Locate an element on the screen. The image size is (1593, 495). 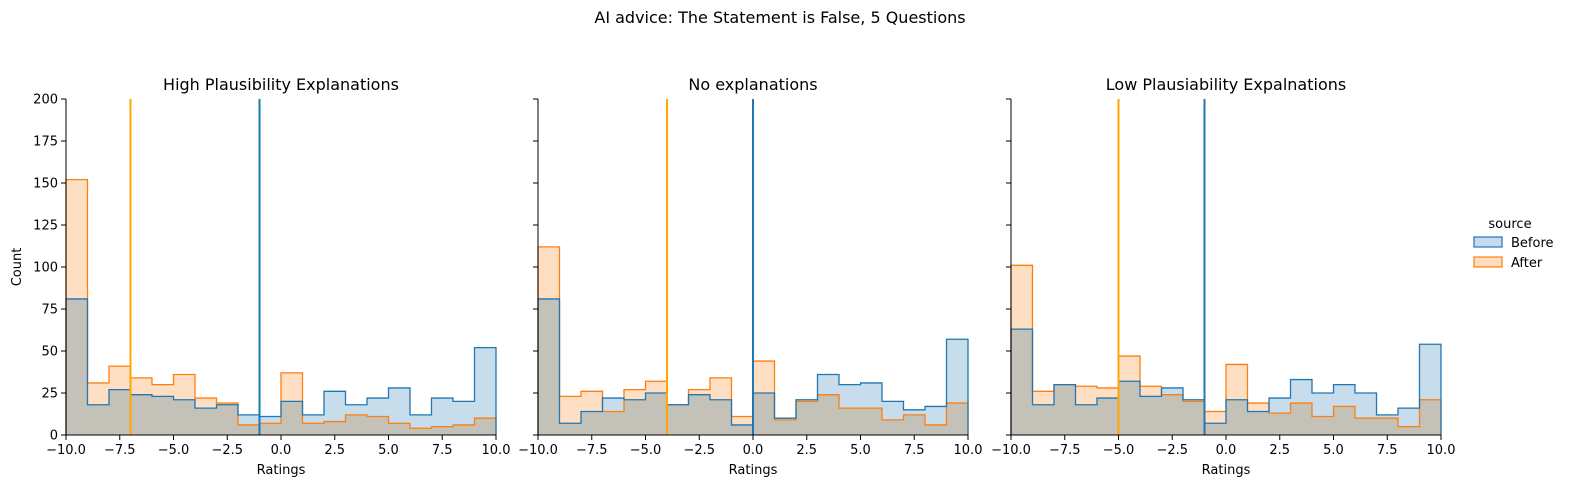
y-axis-label: Count is located at coordinates (17, 267).